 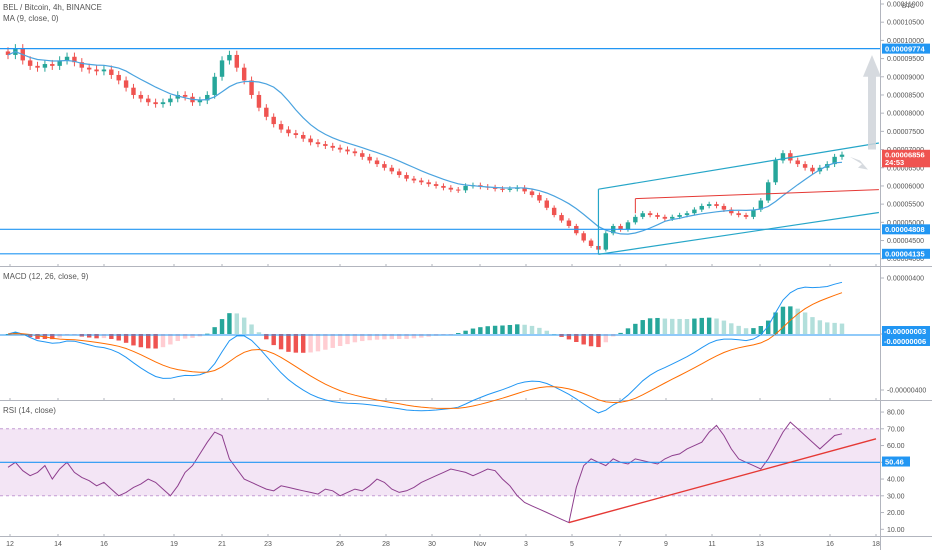 I want to click on x-tick-label: 12, so click(x=10, y=544).